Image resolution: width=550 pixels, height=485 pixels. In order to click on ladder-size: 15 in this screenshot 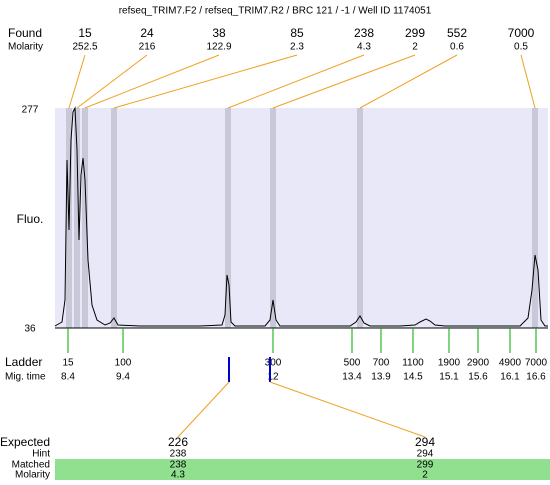, I will do `click(68, 363)`.